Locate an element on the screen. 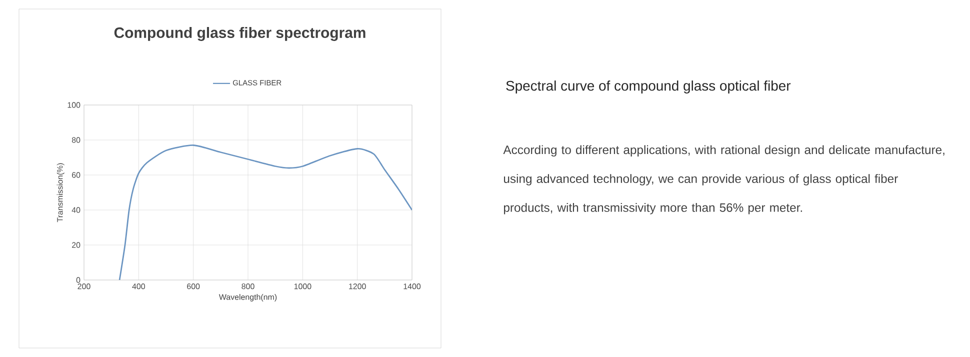 The width and height of the screenshot is (970, 357). chart-title: Compound glass fiber spectrogram is located at coordinates (240, 34).